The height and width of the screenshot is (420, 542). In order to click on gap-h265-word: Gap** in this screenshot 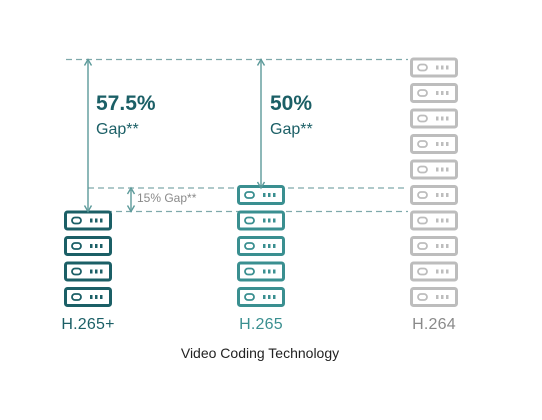, I will do `click(291, 129)`.